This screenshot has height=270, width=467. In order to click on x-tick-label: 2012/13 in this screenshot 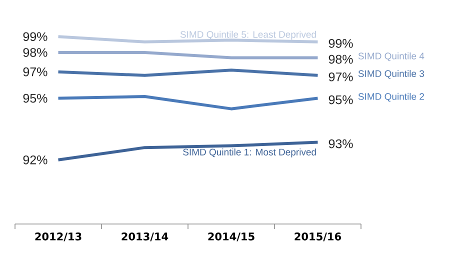, I will do `click(58, 237)`.